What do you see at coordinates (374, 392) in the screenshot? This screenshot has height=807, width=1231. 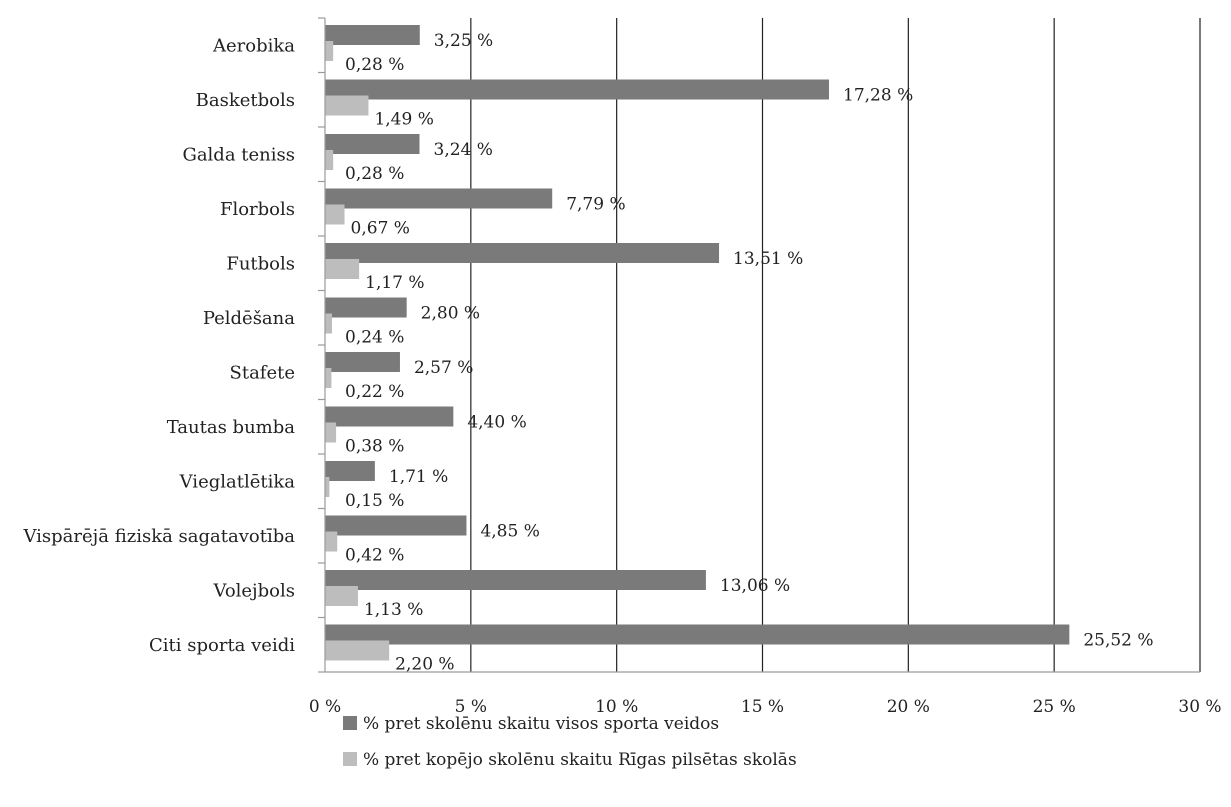 I see `data-label-secondary: 0,22 %` at bounding box center [374, 392].